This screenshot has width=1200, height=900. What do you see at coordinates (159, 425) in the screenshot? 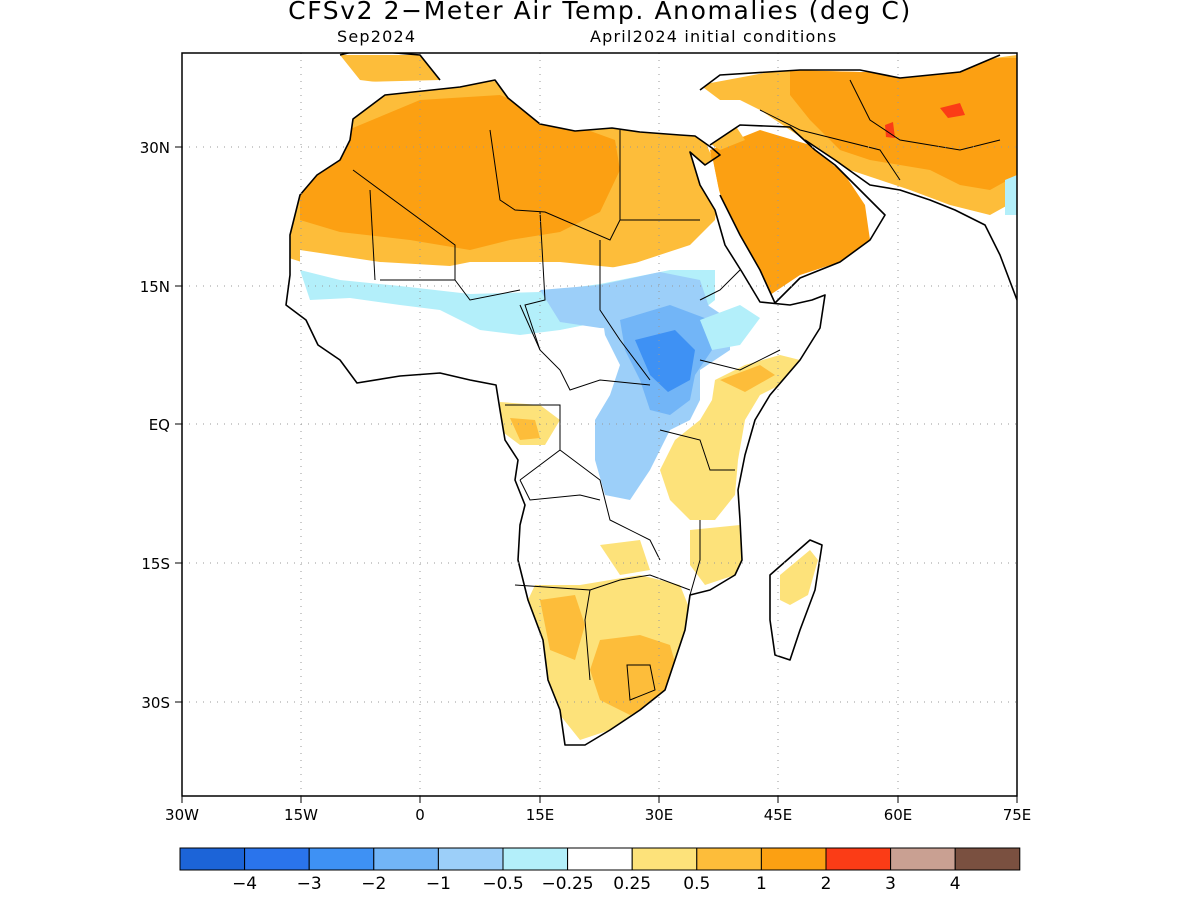
I see `lat-label-eq: EQ` at bounding box center [159, 425].